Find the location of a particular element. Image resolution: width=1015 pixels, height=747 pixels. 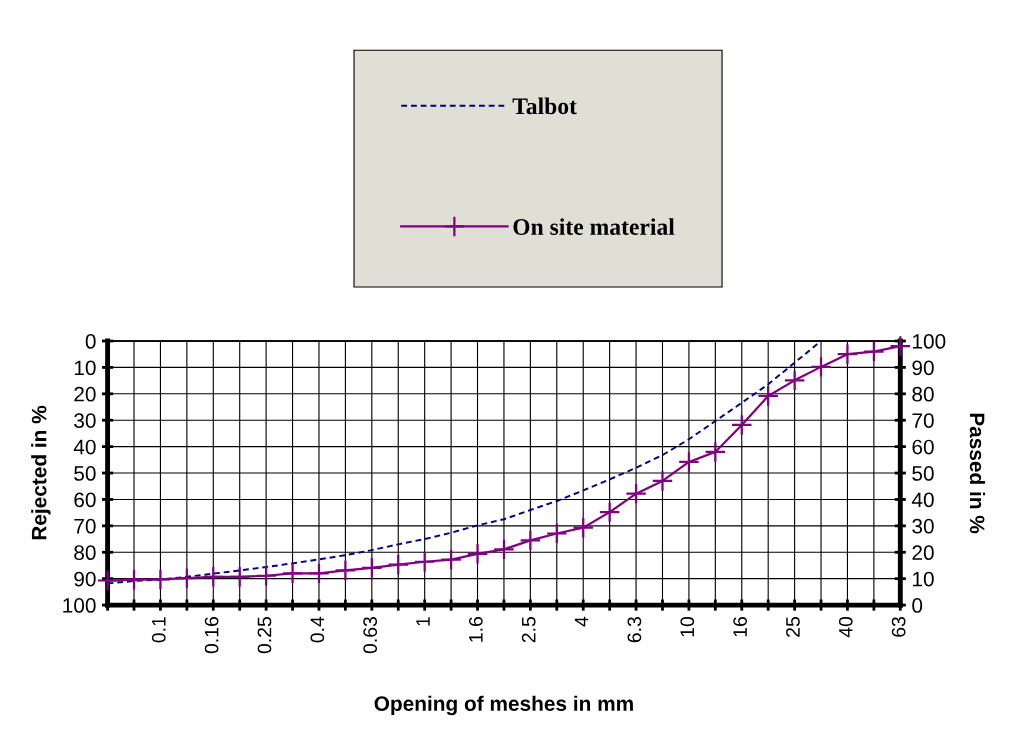

x-tick-label: 0.16 is located at coordinates (211, 635).